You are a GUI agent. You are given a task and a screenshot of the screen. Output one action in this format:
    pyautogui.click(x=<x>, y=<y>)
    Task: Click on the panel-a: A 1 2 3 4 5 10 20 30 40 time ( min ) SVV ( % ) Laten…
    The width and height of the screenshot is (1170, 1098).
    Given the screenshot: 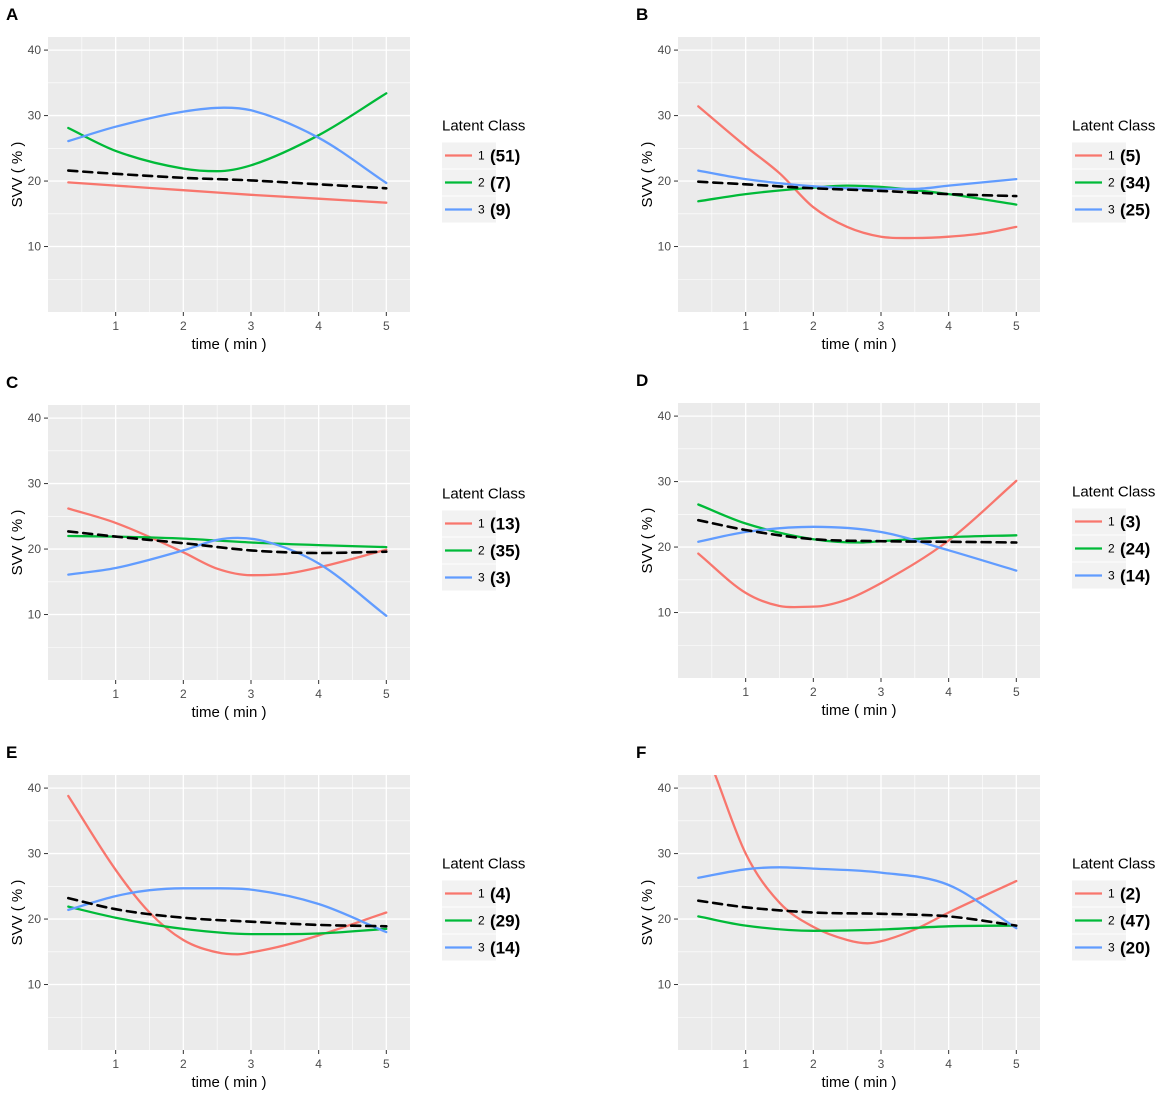 What is the action you would take?
    pyautogui.click(x=265, y=179)
    